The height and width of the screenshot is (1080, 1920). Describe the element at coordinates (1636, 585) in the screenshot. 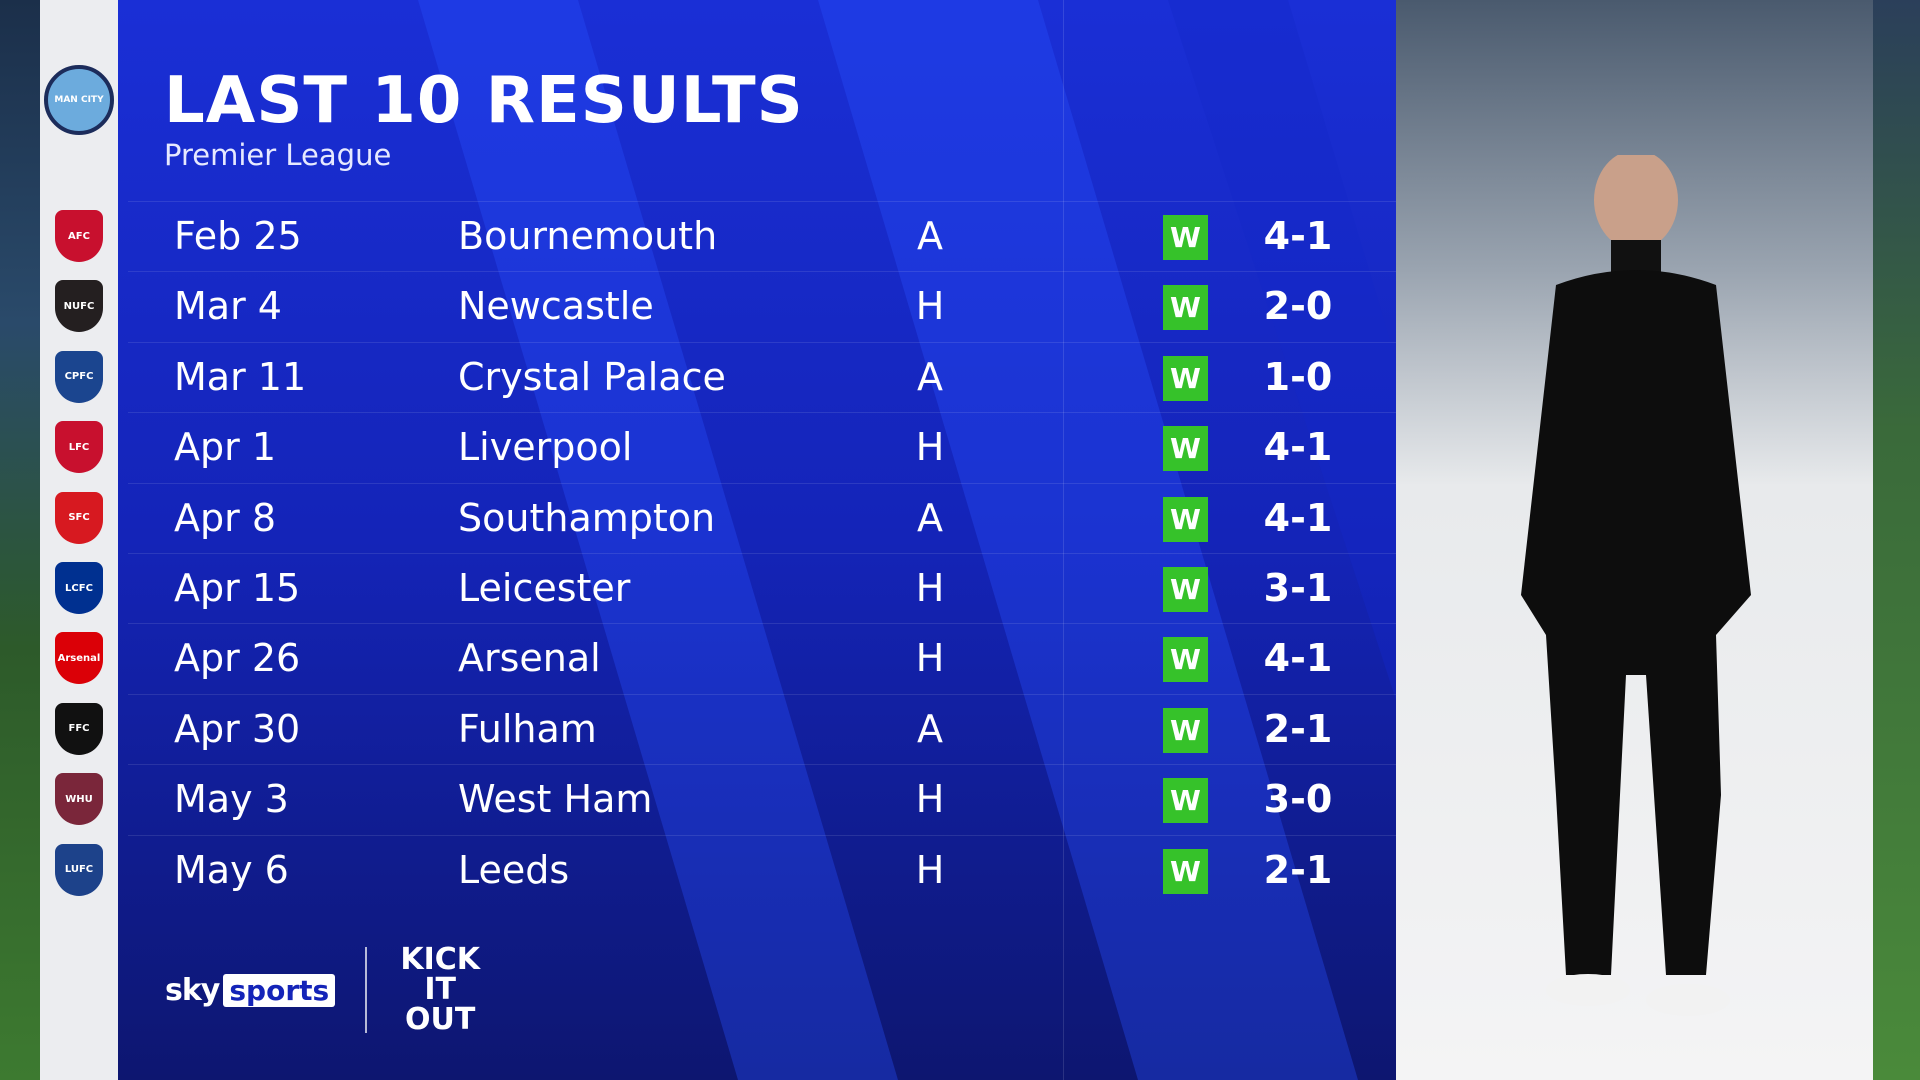

I see `manager-figure` at that location.